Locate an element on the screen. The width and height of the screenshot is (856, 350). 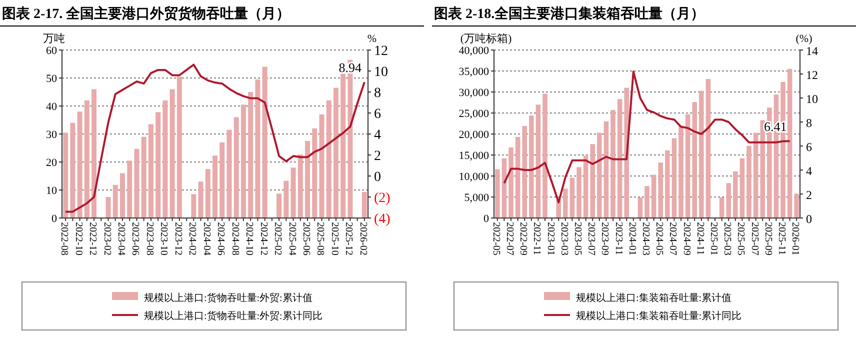
y-tick-label: 20,000 is located at coordinates (474, 135).